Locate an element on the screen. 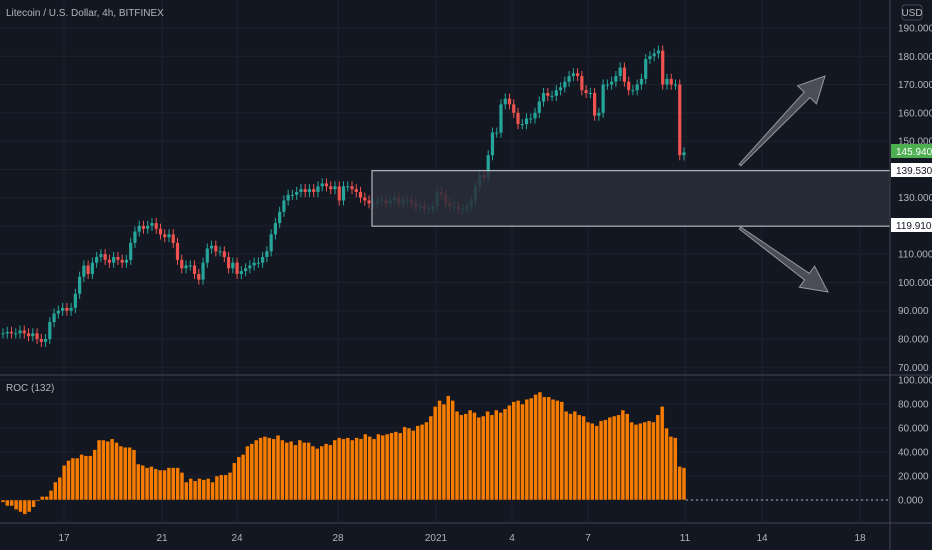  y-tick-label: 170.000 is located at coordinates (915, 85).